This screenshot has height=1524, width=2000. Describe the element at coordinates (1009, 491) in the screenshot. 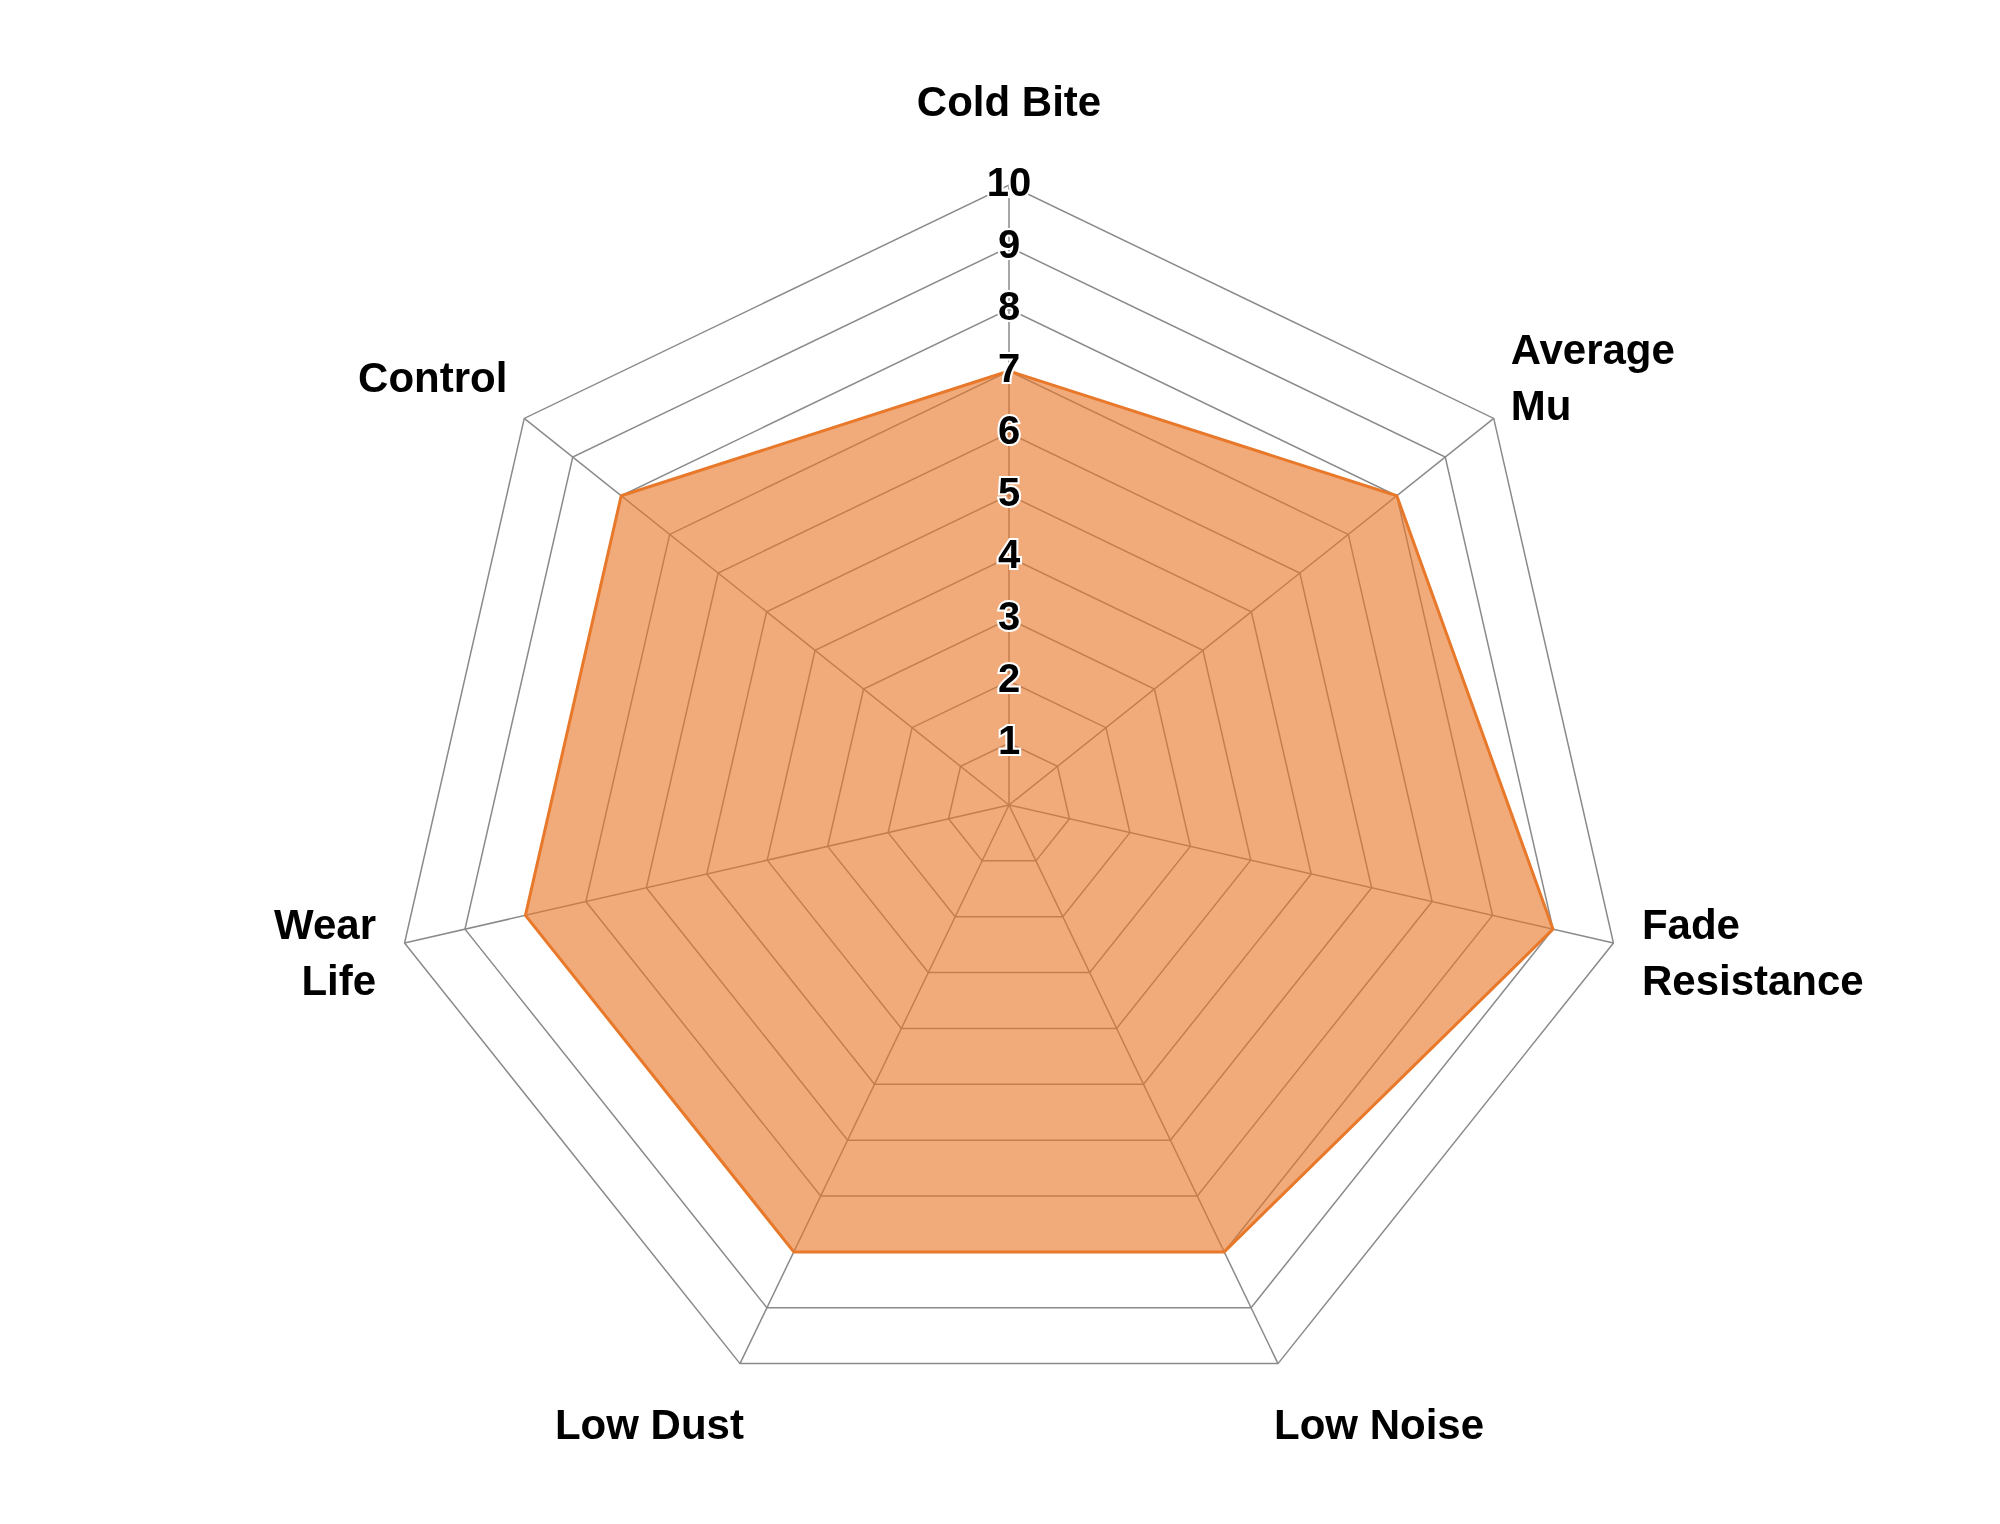

I see `y-tick-label: 5` at that location.